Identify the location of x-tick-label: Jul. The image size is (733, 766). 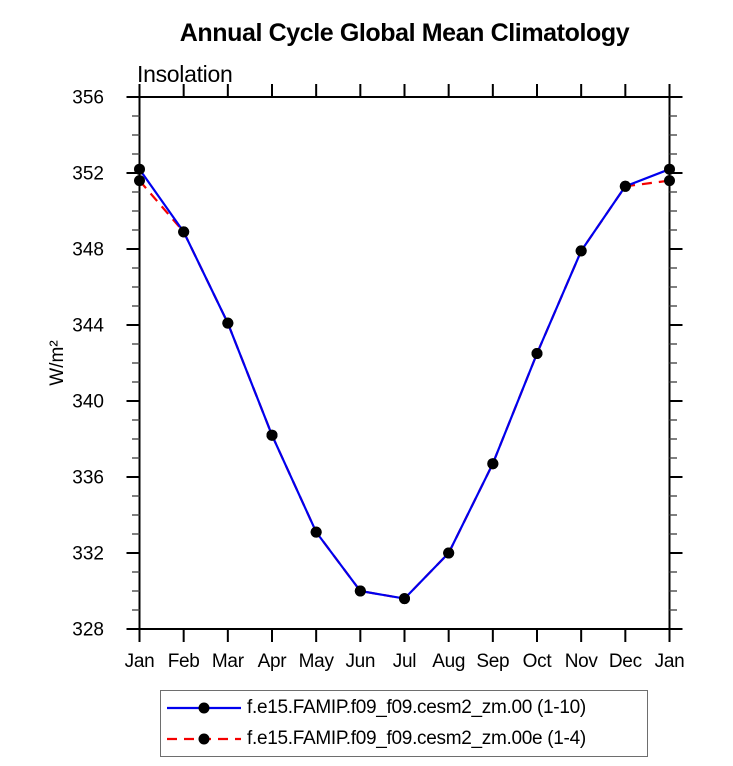
(404, 661).